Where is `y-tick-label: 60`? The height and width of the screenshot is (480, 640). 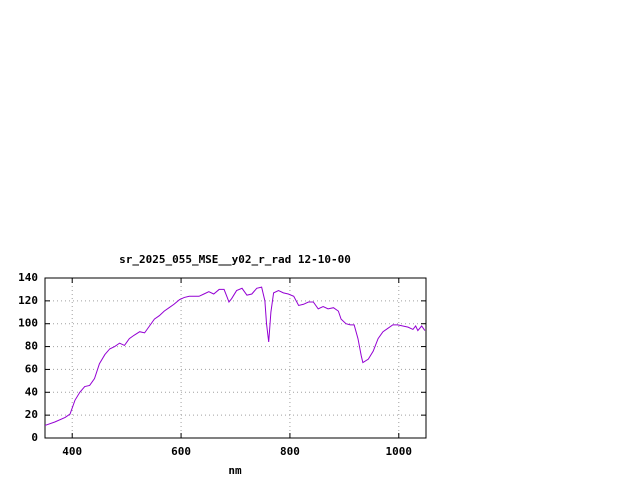 y-tick-label: 60 is located at coordinates (31, 368).